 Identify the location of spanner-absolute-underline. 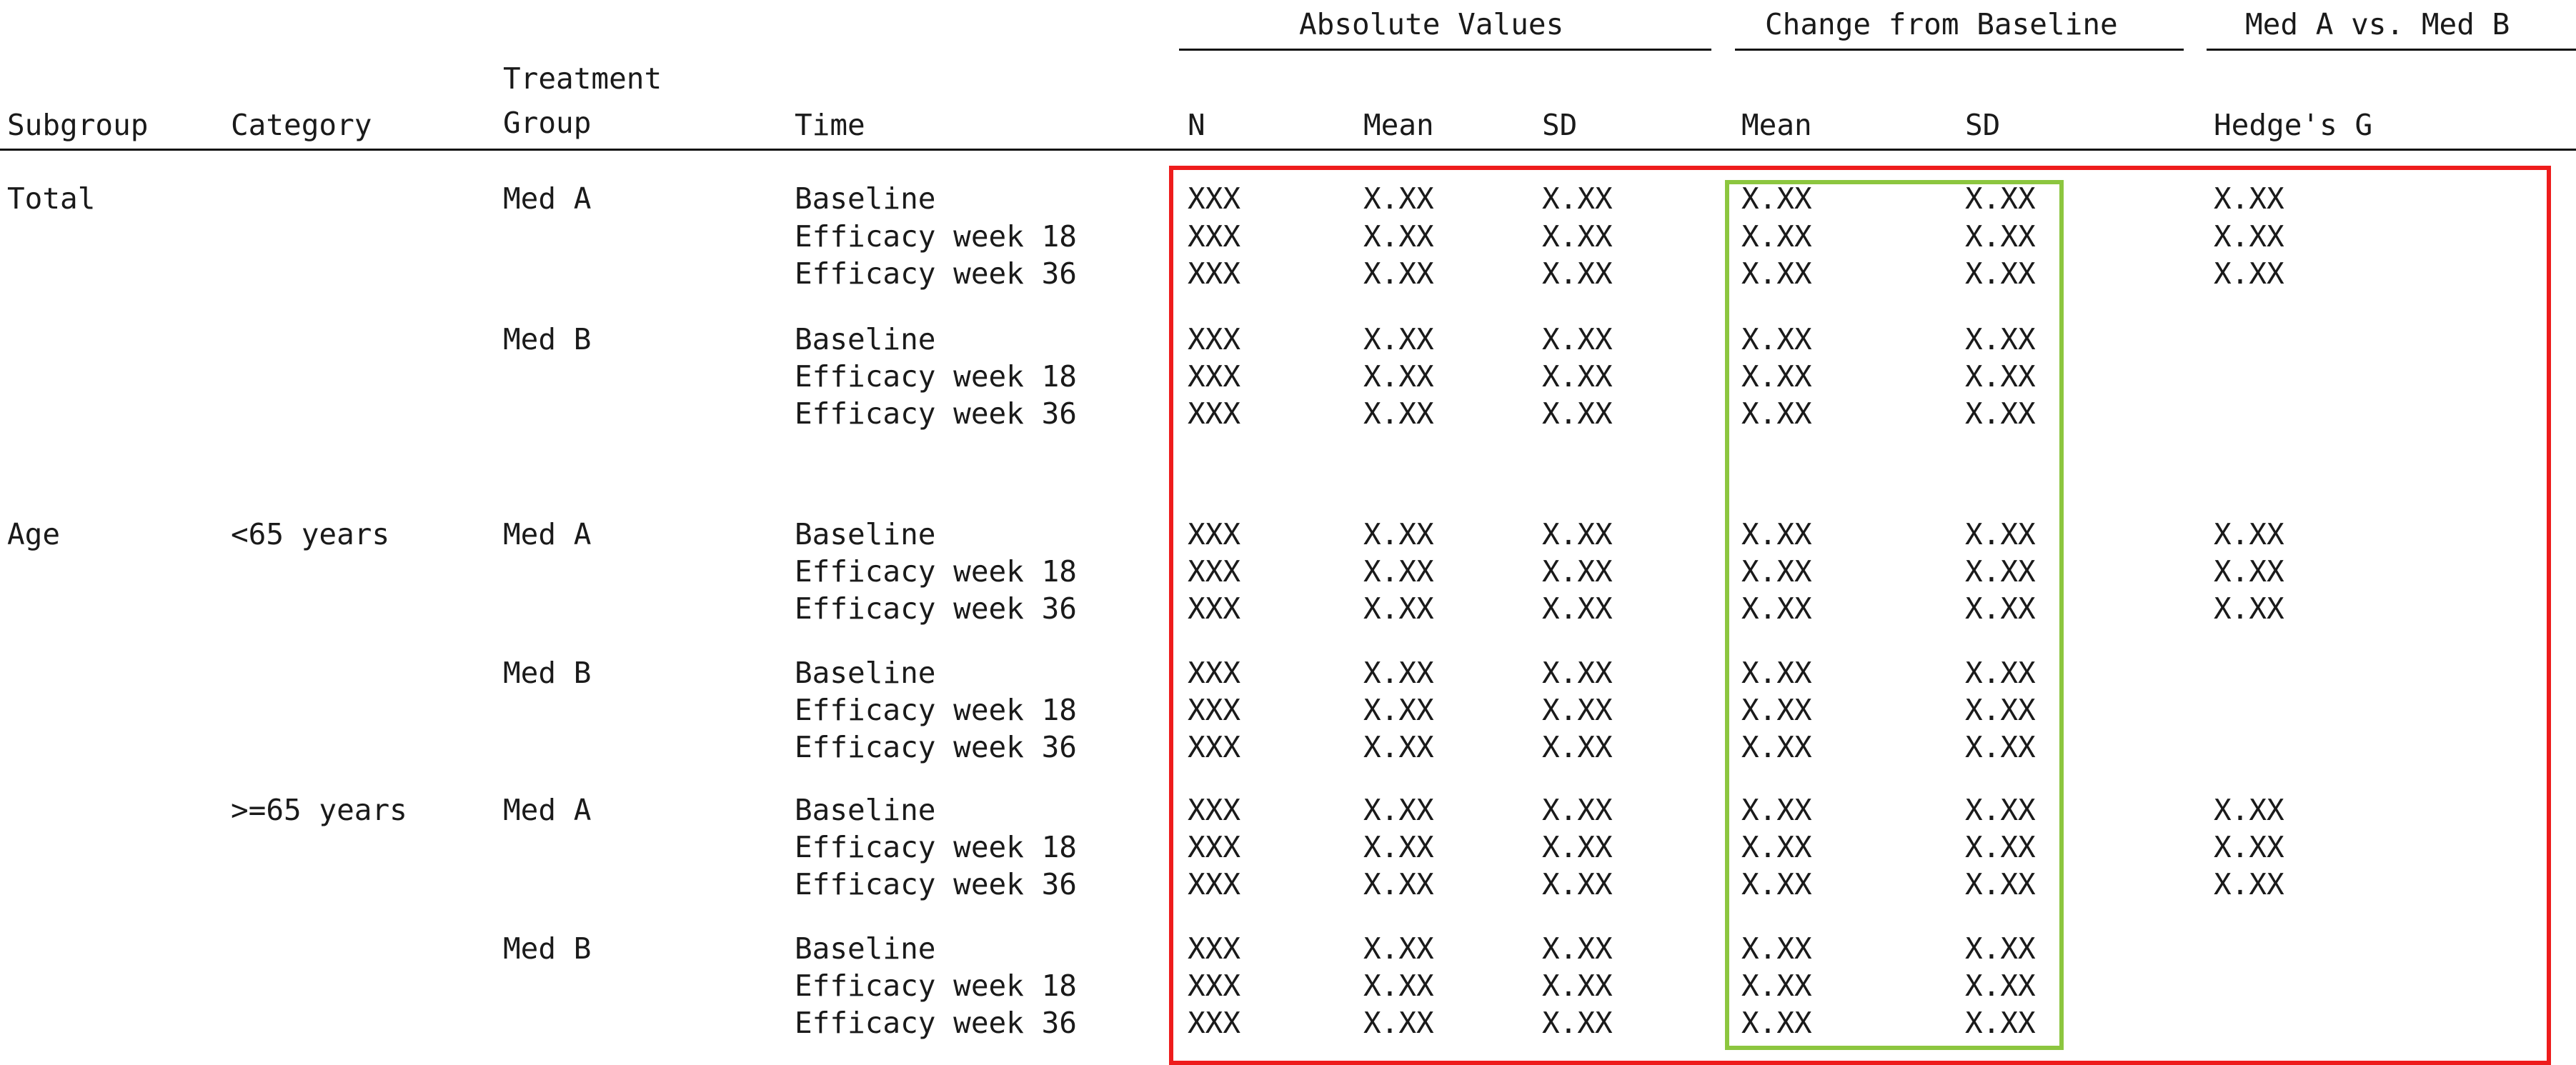
(1445, 50).